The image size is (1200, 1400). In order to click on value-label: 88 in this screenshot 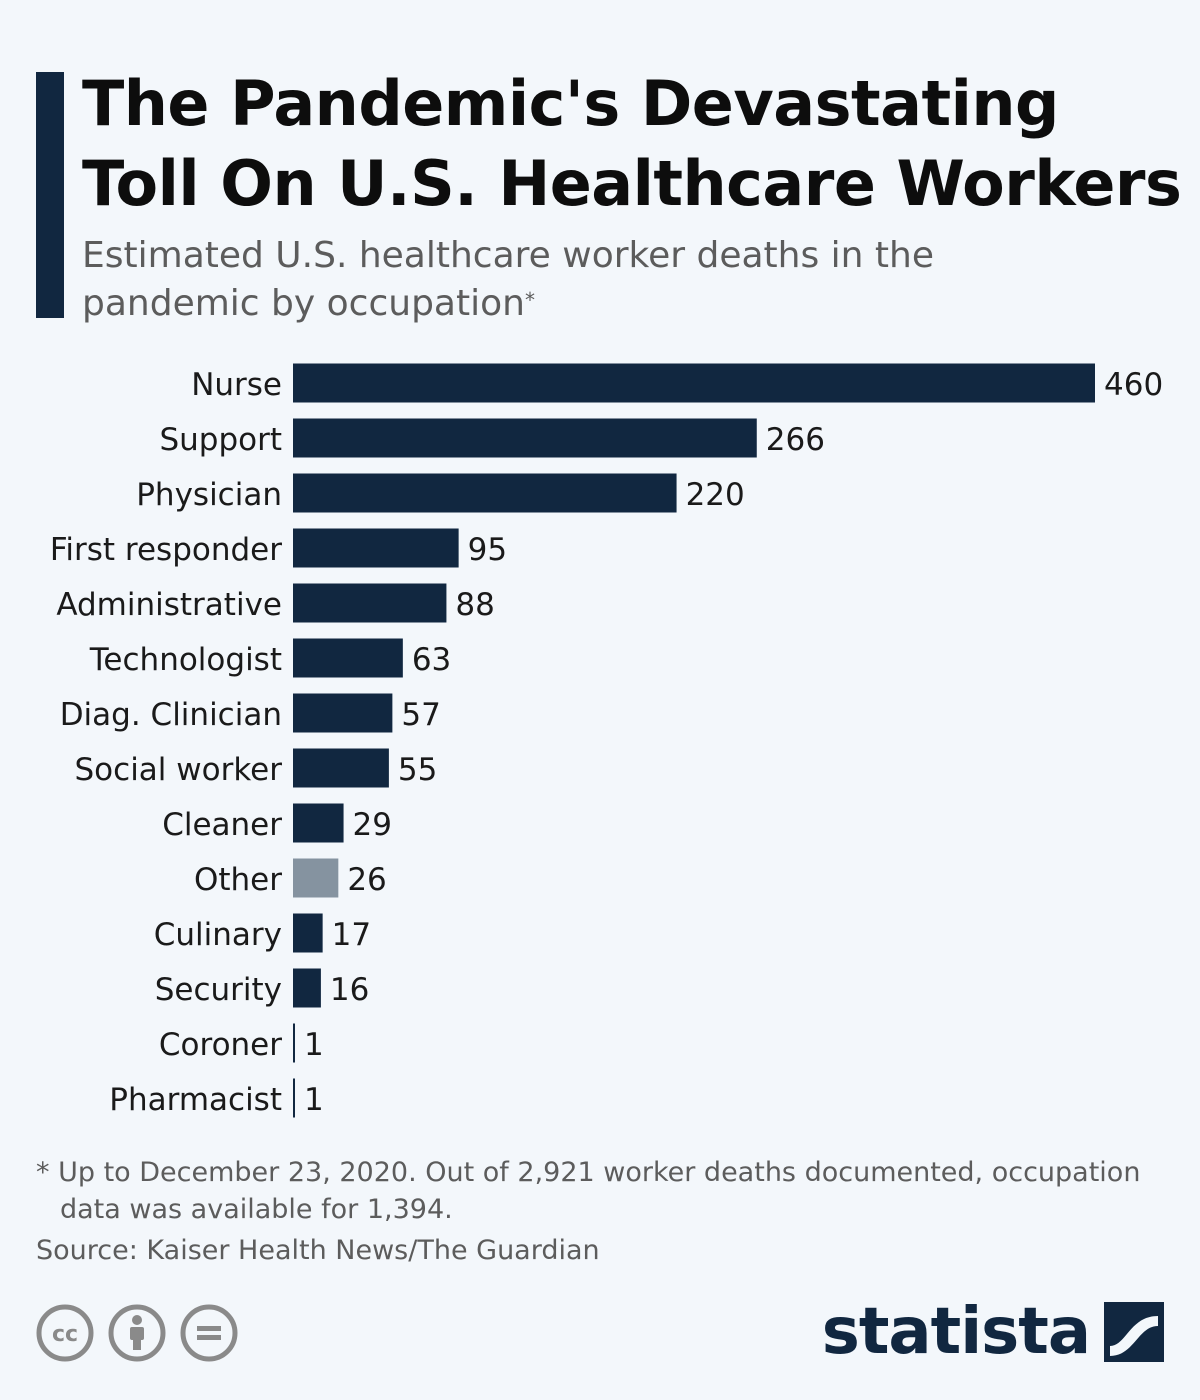, I will do `click(474, 605)`.